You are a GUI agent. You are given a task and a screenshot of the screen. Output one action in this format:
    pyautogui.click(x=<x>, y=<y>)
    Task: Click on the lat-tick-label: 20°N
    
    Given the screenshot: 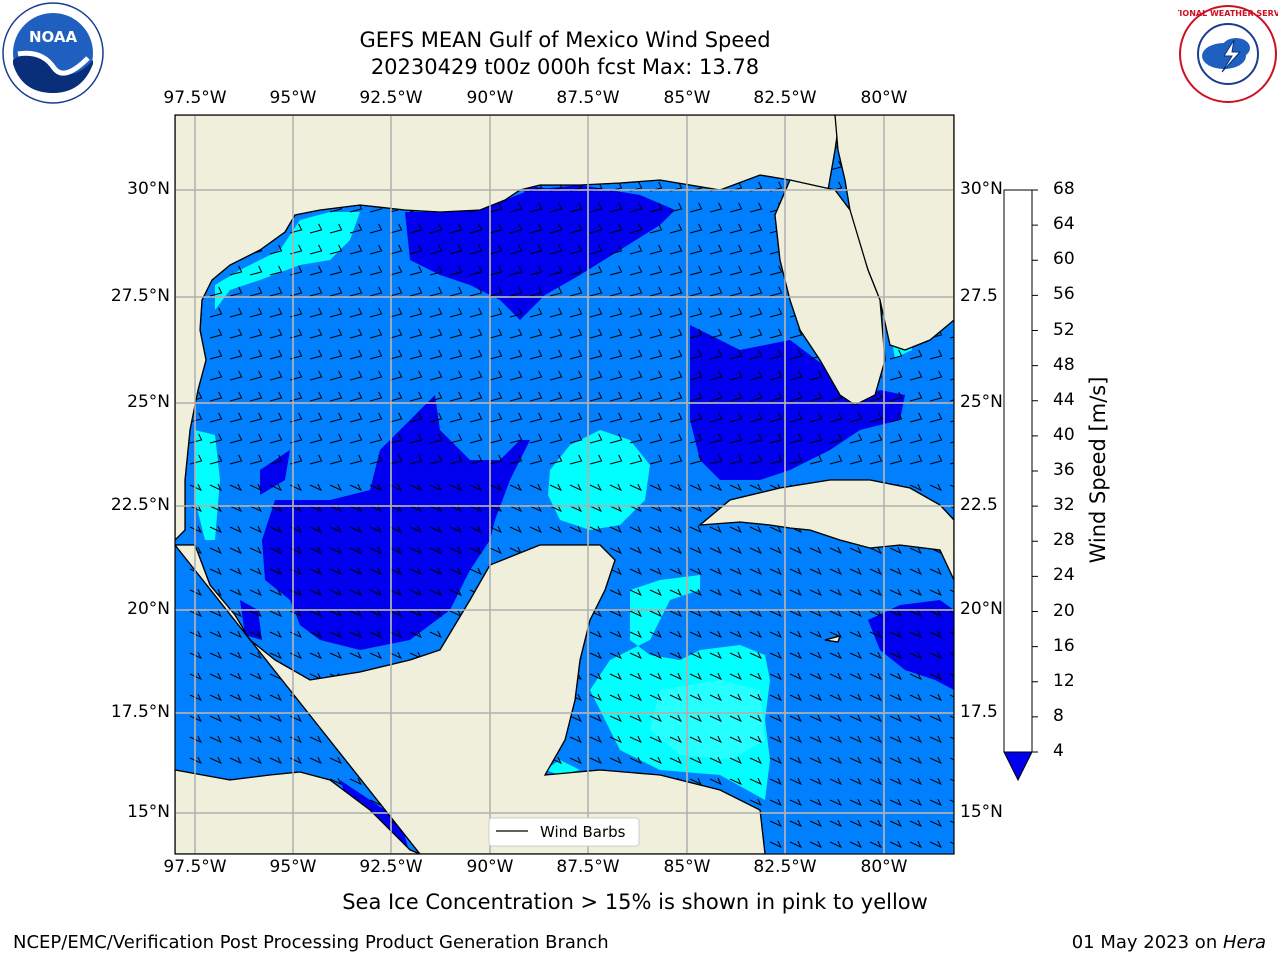 What is the action you would take?
    pyautogui.click(x=981, y=609)
    